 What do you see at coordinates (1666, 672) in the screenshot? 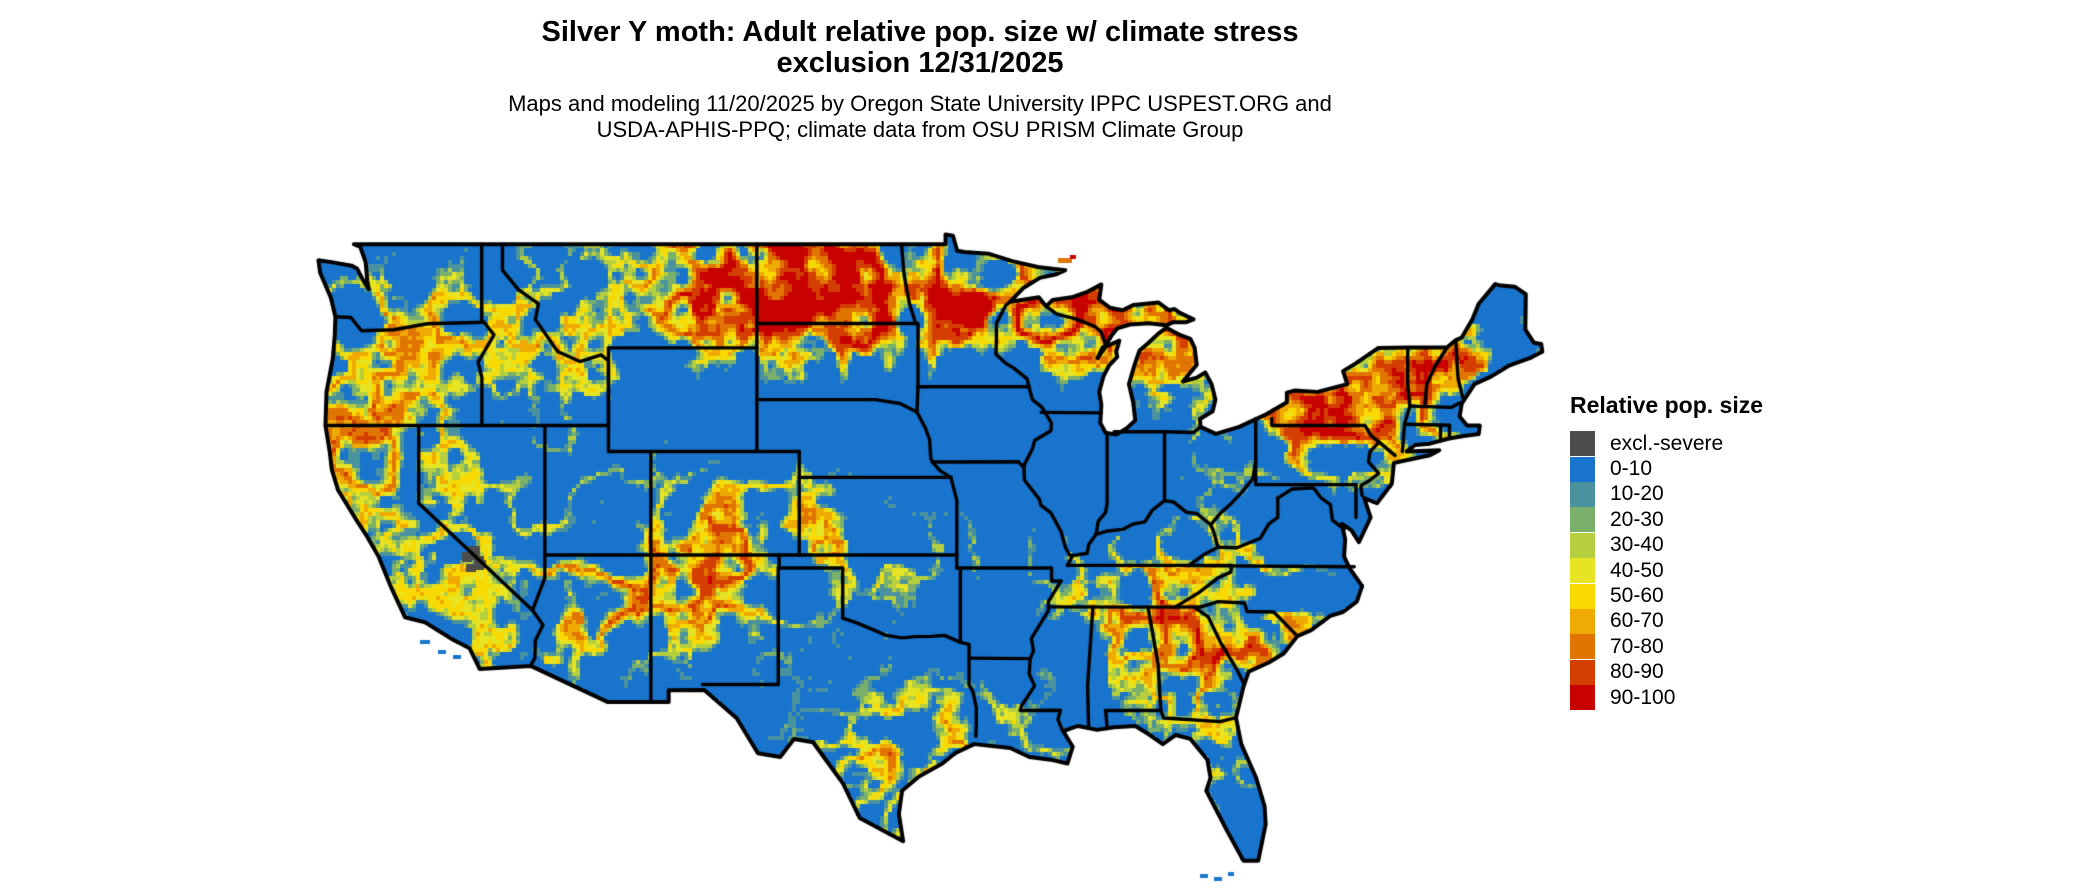
I see `legend-item: 80-90` at bounding box center [1666, 672].